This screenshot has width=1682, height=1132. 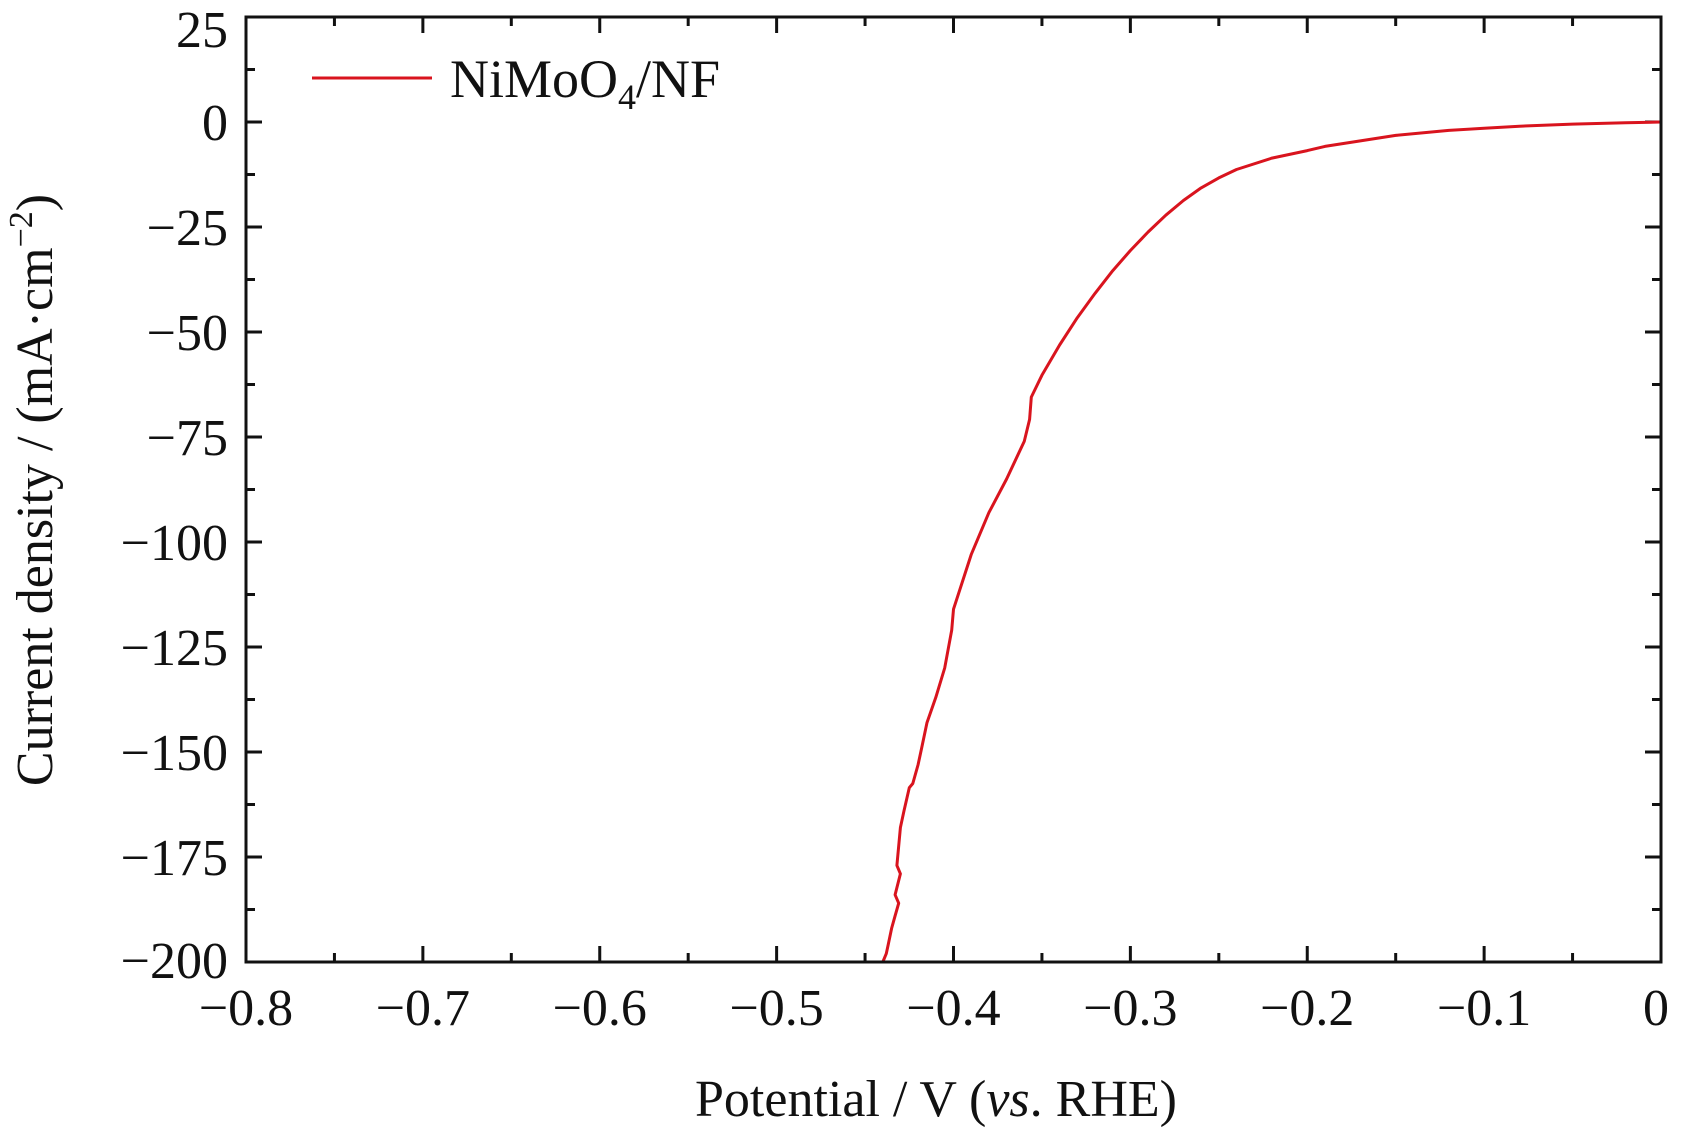 I want to click on x-tick-label: −0.8, so click(x=246, y=1008).